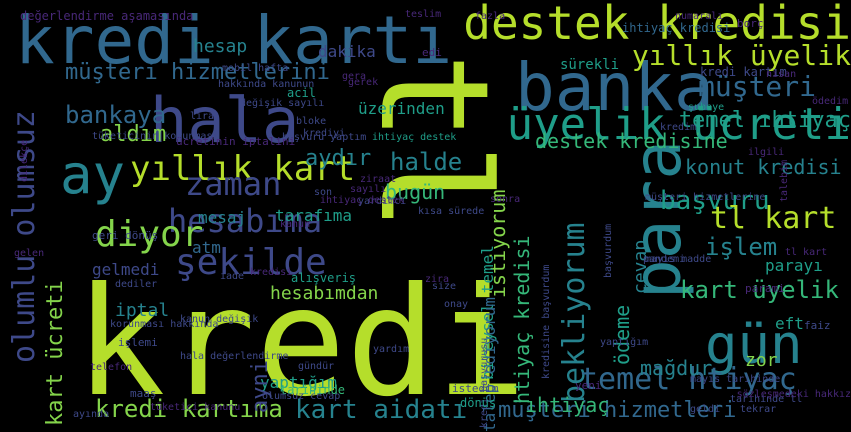  What do you see at coordinates (478, 403) in the screenshot?
I see `word-dönüş-95: dönüş` at bounding box center [478, 403].